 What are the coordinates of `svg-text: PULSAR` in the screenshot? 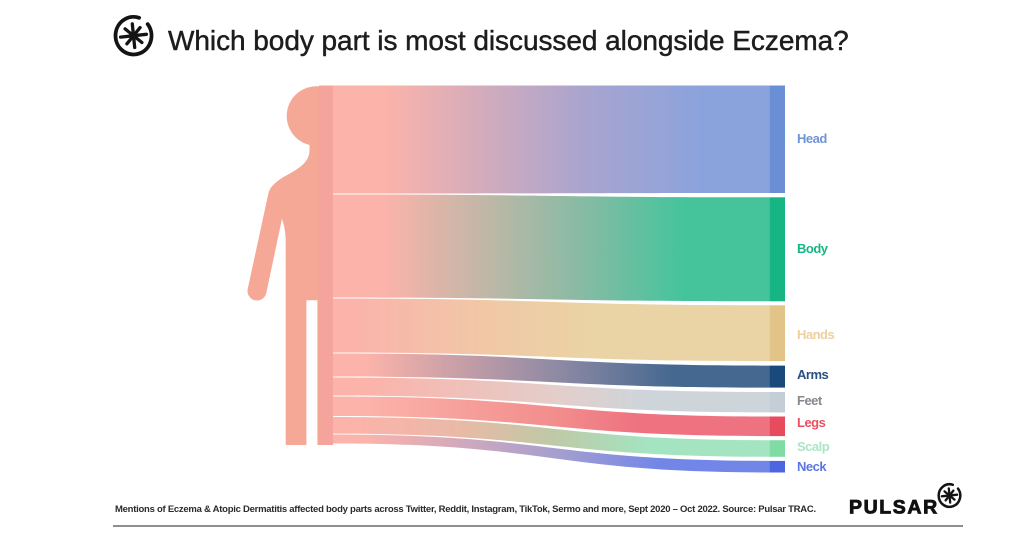 It's located at (894, 508).